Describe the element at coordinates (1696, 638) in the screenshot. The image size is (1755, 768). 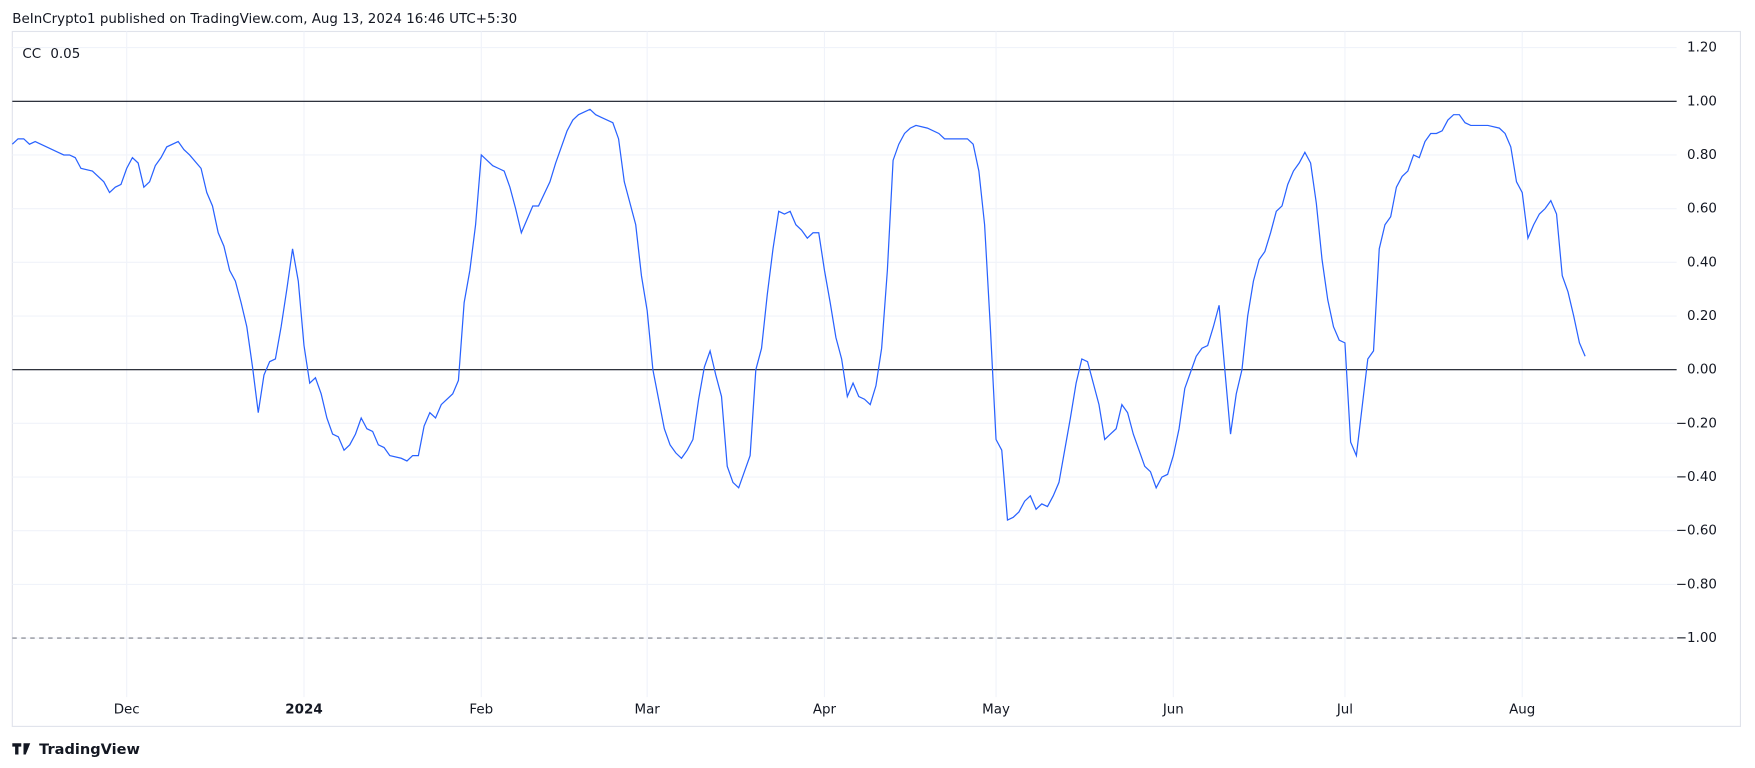
I see `y-tick-label: −1.00` at that location.